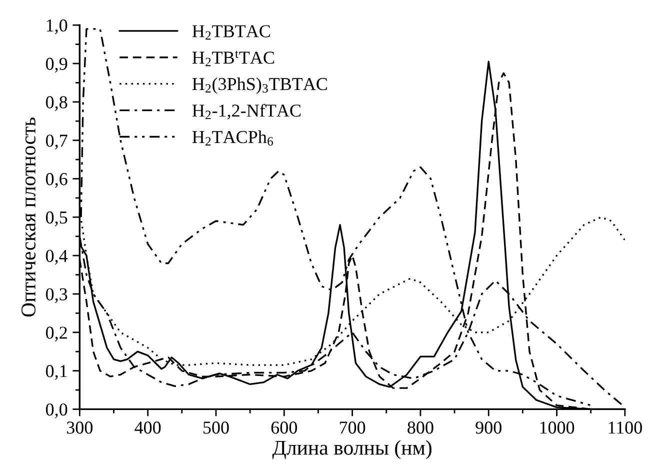 The image size is (653, 465). What do you see at coordinates (57, 103) in the screenshot?
I see `y-tick-label: 0,8` at bounding box center [57, 103].